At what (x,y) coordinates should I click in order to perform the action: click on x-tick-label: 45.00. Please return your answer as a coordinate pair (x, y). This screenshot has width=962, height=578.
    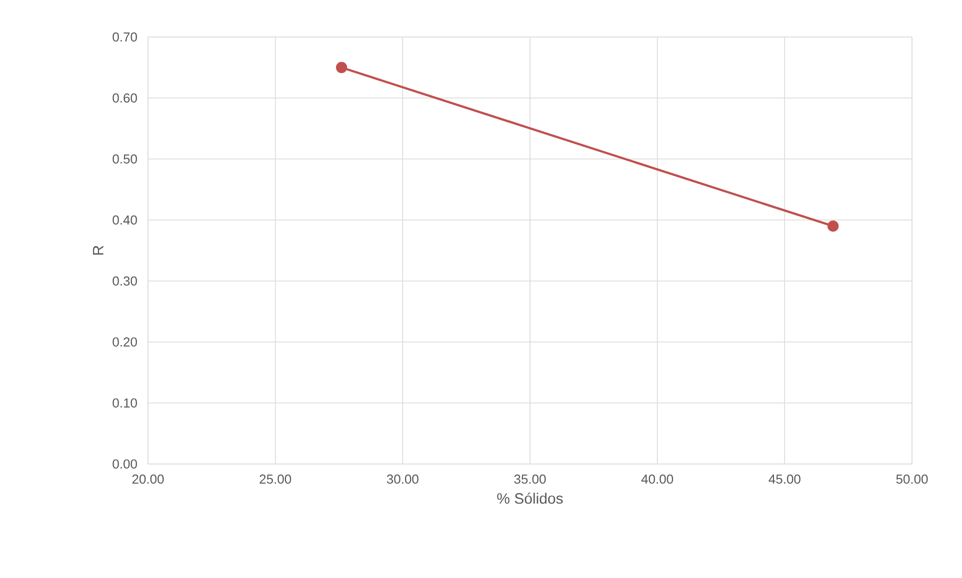
    Looking at the image, I should click on (784, 479).